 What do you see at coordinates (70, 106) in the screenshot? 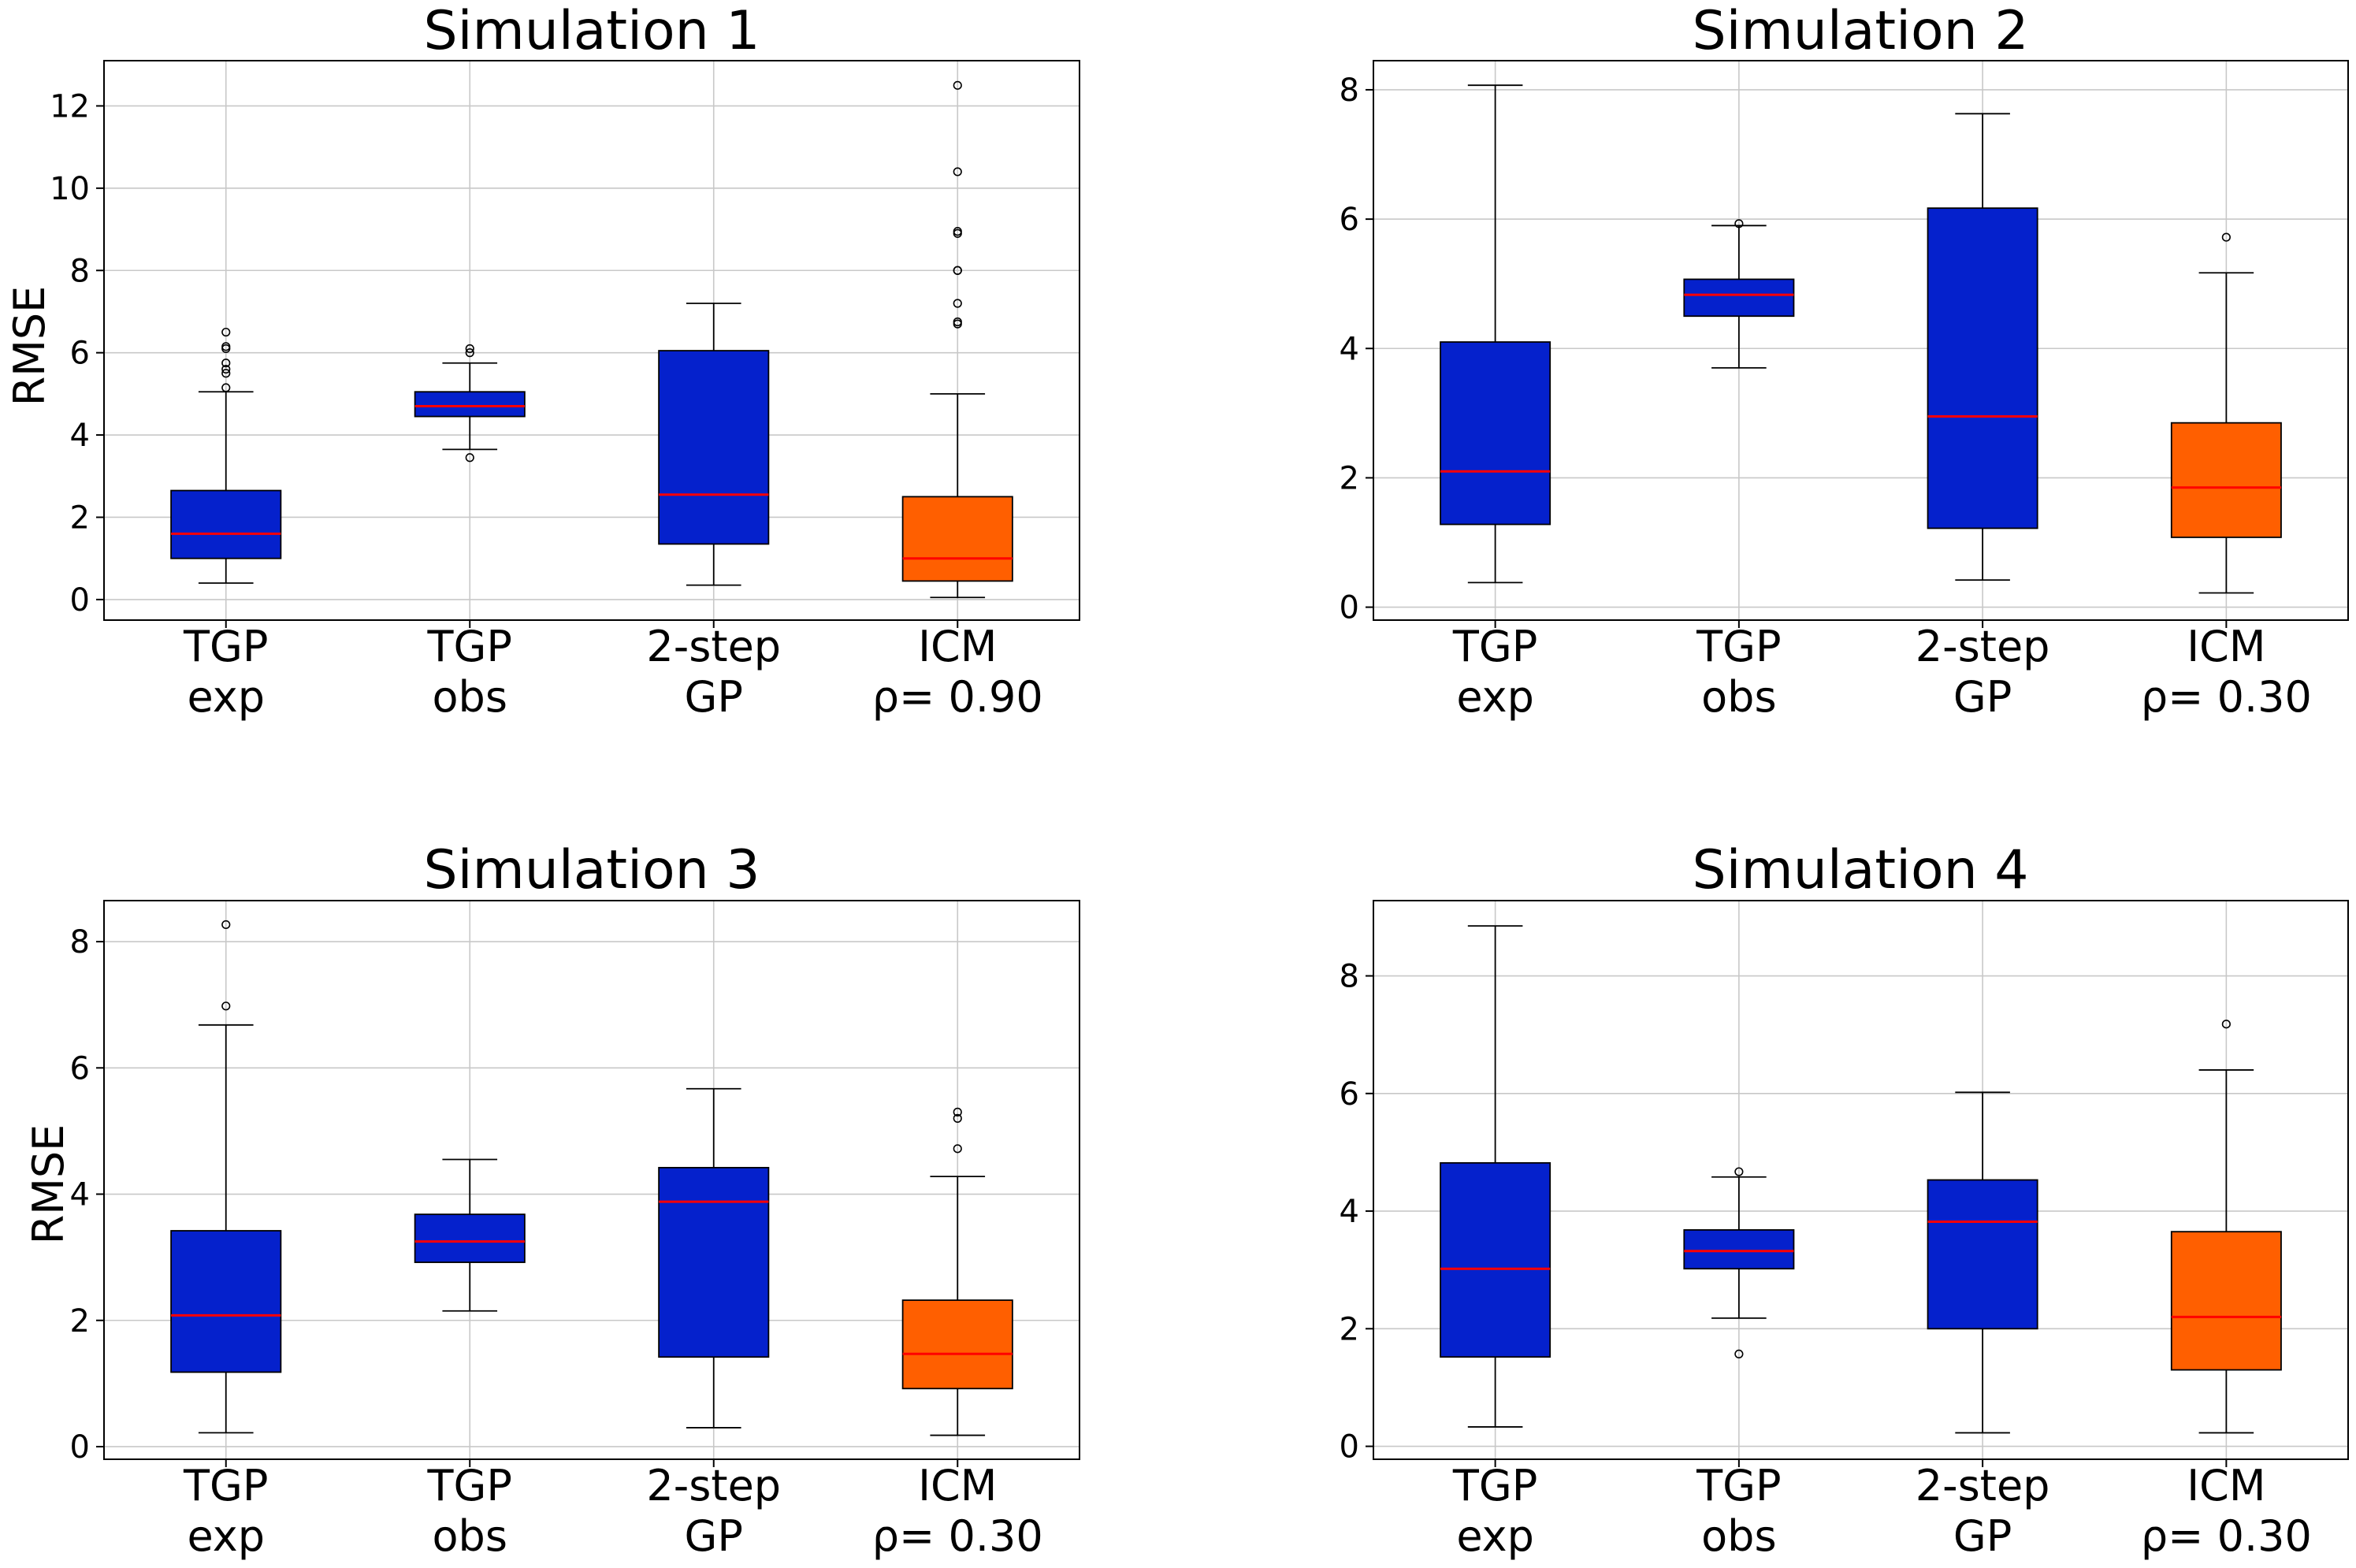
I see `y-tick-label: 12` at bounding box center [70, 106].